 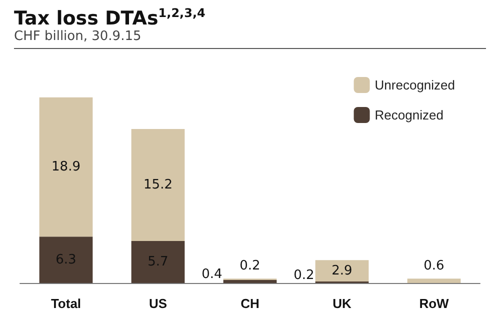 I want to click on chart-subtitle: CHF billion, 30.9.15, so click(x=78, y=36).